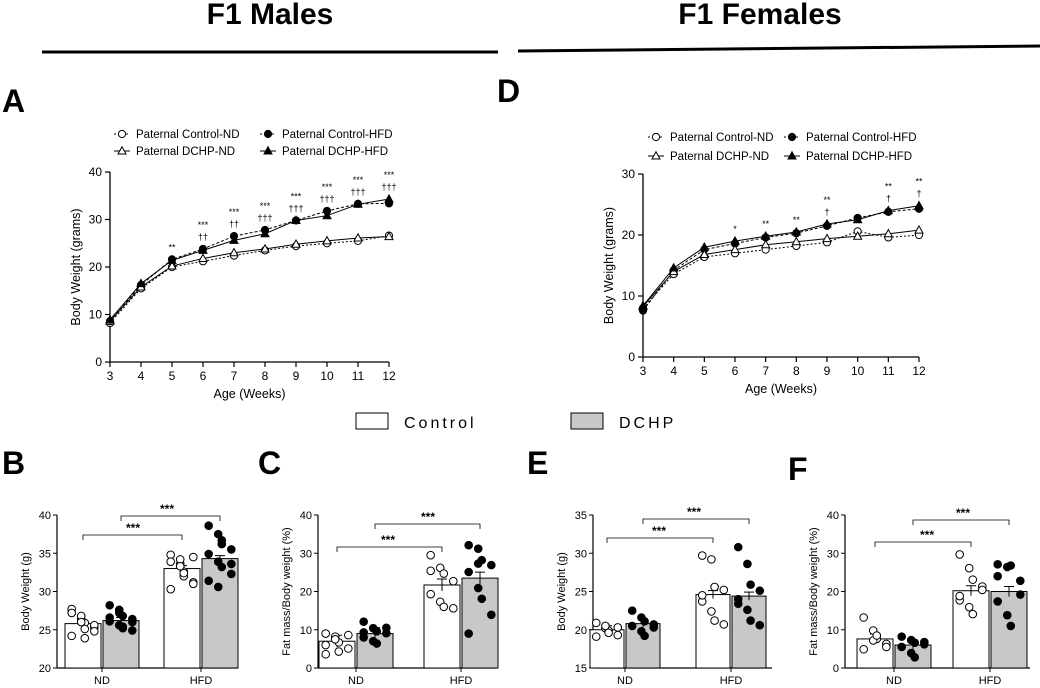 This screenshot has width=1040, height=688. What do you see at coordinates (358, 376) in the screenshot?
I see `panel-a-x-tick-label: 11` at bounding box center [358, 376].